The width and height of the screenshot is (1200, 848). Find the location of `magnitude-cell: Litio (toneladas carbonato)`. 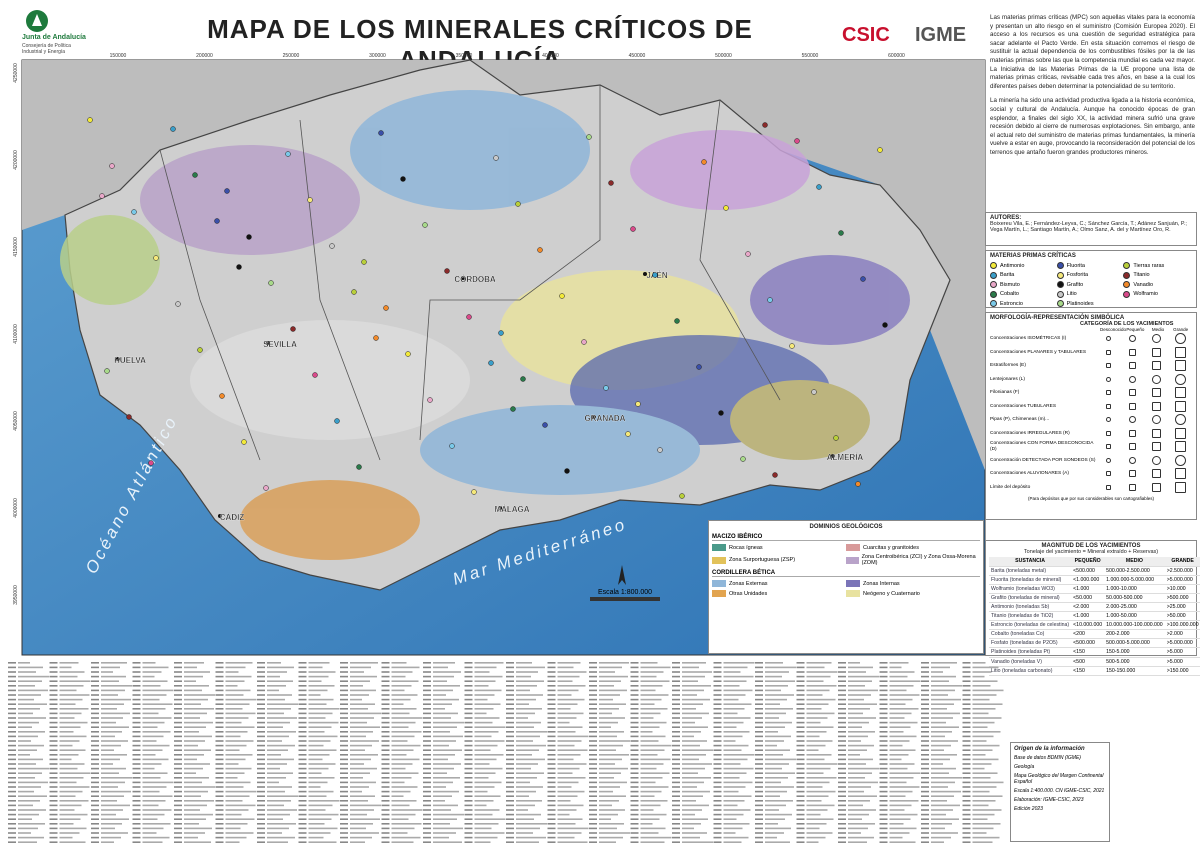

magnitude-cell: Litio (toneladas carbonato) is located at coordinates (1030, 671).